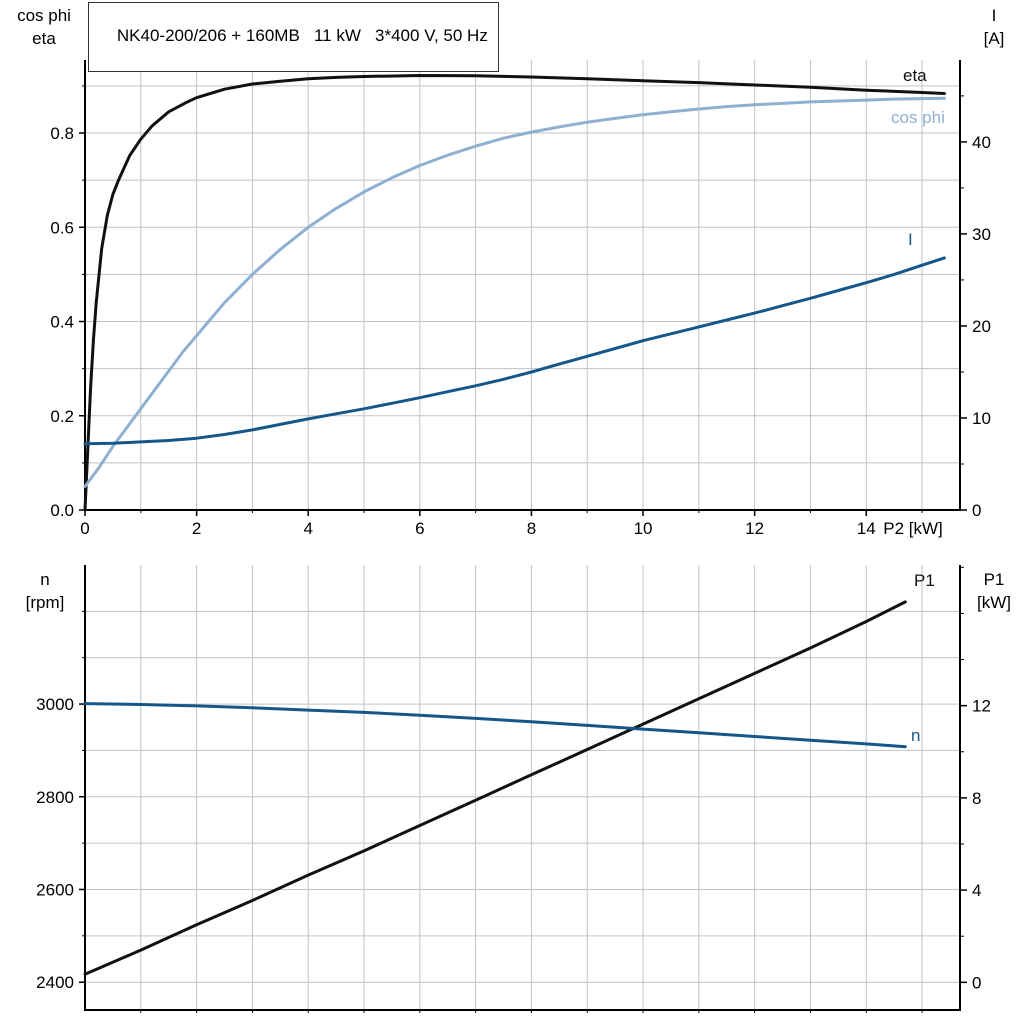 Image resolution: width=1024 pixels, height=1024 pixels. I want to click on right-tick-label: 20, so click(981, 326).